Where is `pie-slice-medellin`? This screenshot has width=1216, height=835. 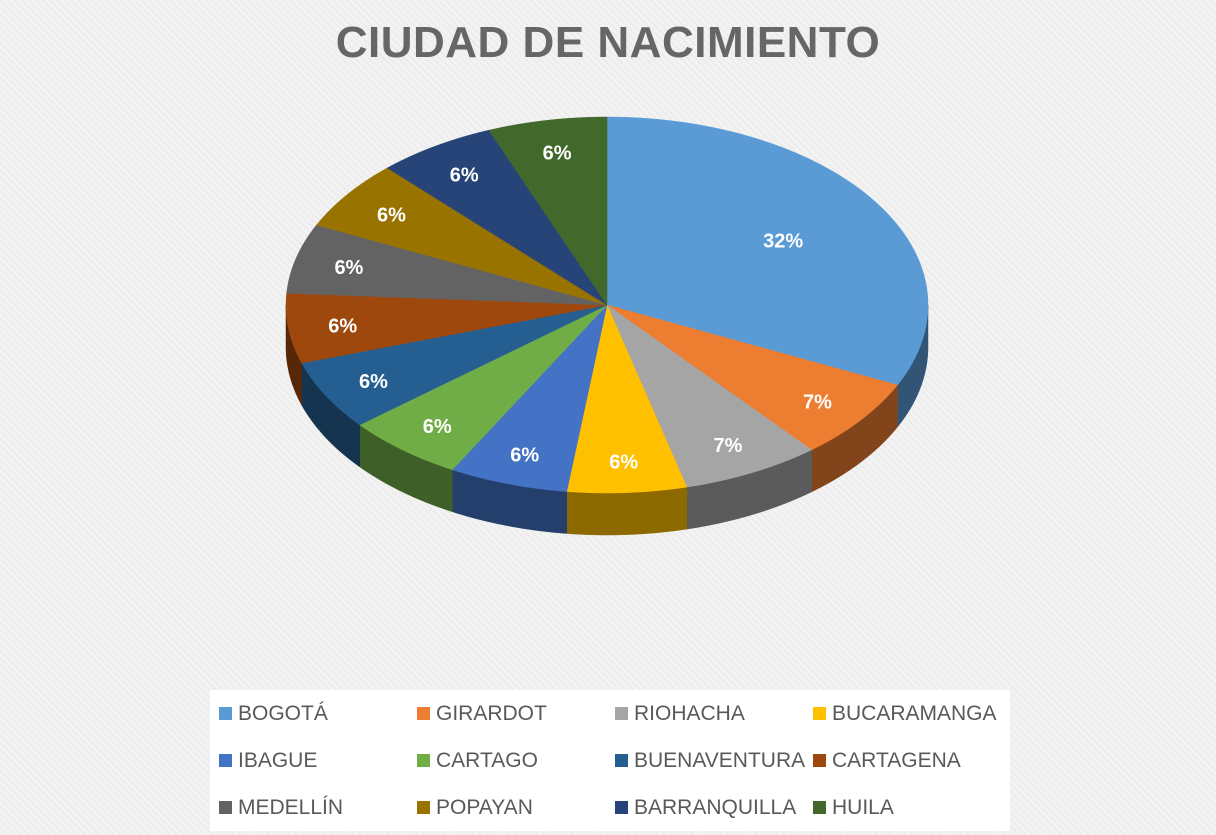
pie-slice-medellin is located at coordinates (447, 265).